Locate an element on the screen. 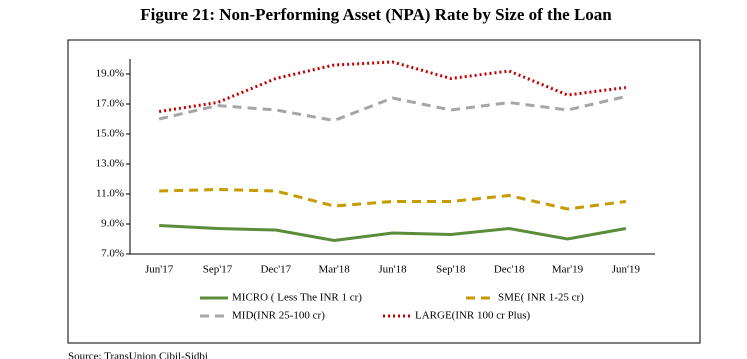  y-tick-label: 9.0% is located at coordinates (112, 224).